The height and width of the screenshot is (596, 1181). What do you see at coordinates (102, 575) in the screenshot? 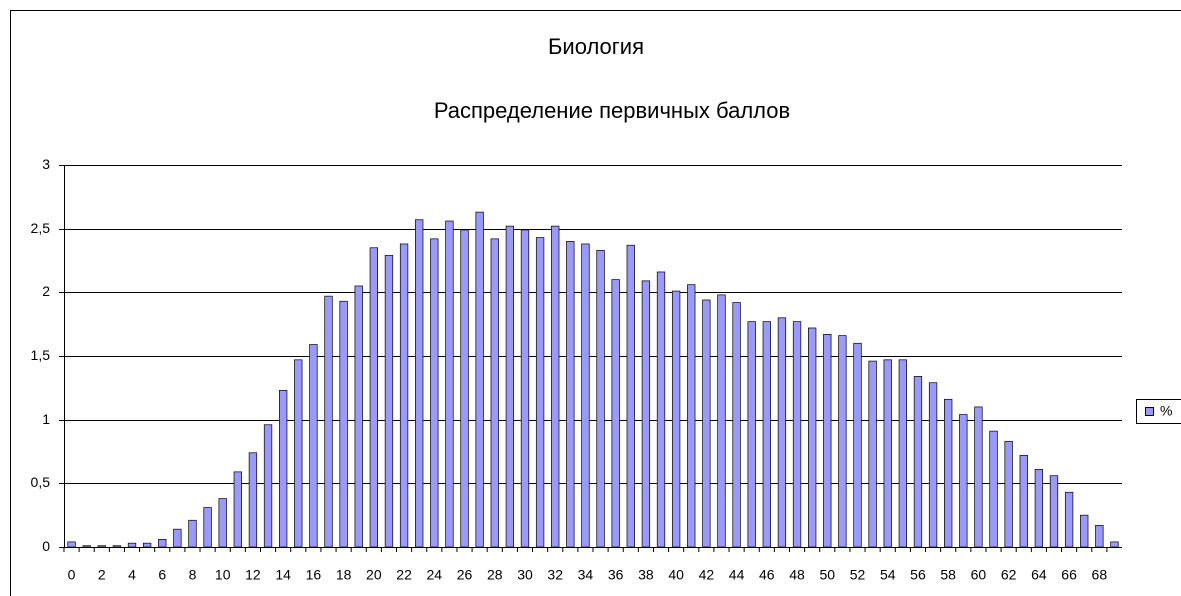
I see `x-tick-label: 2` at bounding box center [102, 575].